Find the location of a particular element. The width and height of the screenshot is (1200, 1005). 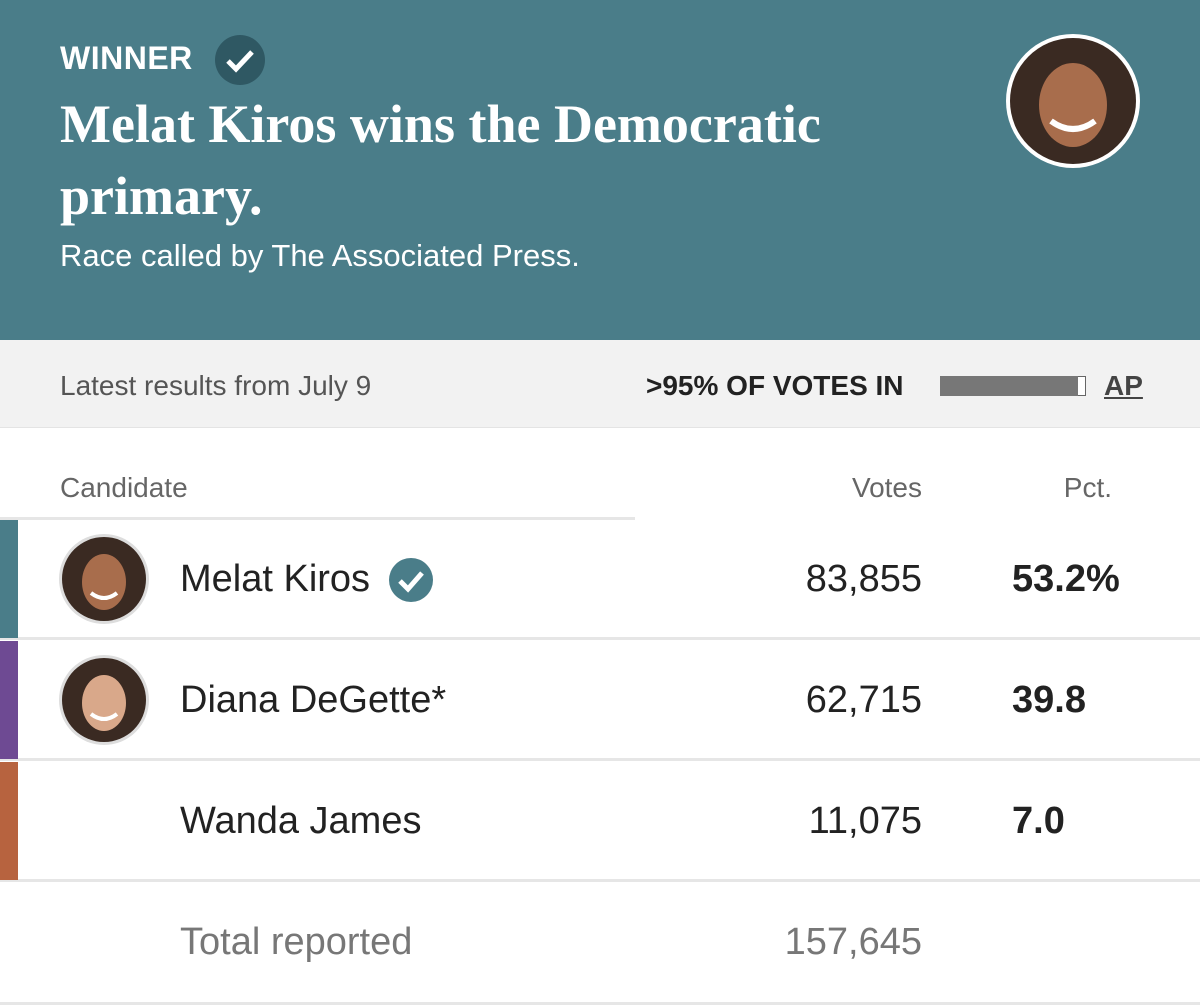

candidate-name: Diana DeGette* is located at coordinates (313, 700).